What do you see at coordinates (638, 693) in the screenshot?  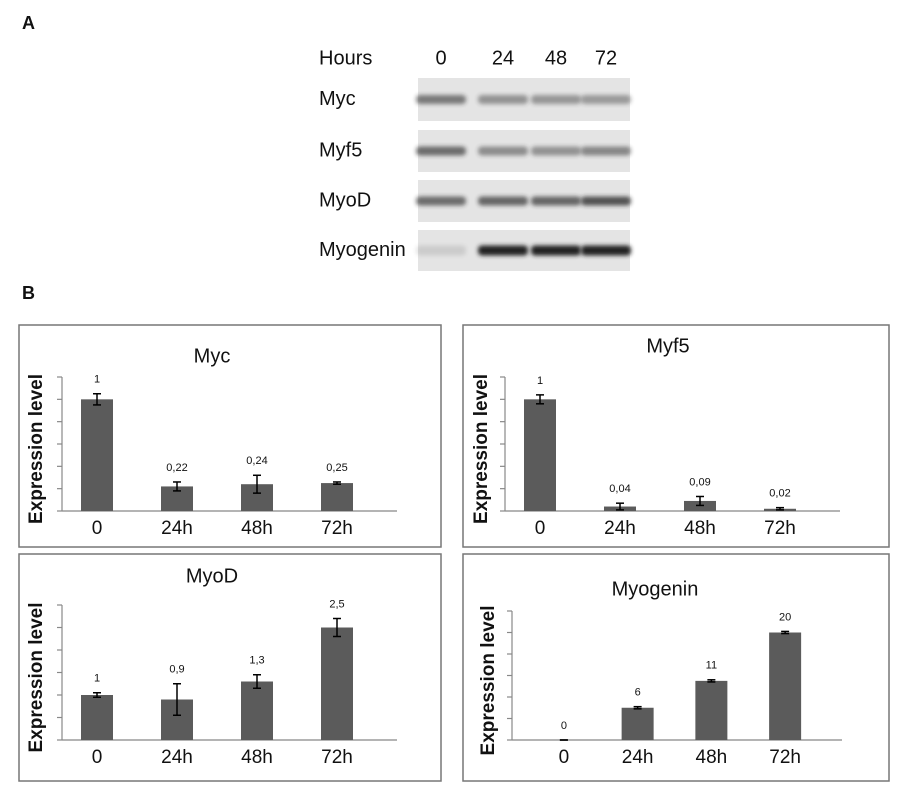 I see `value-label: 6` at bounding box center [638, 693].